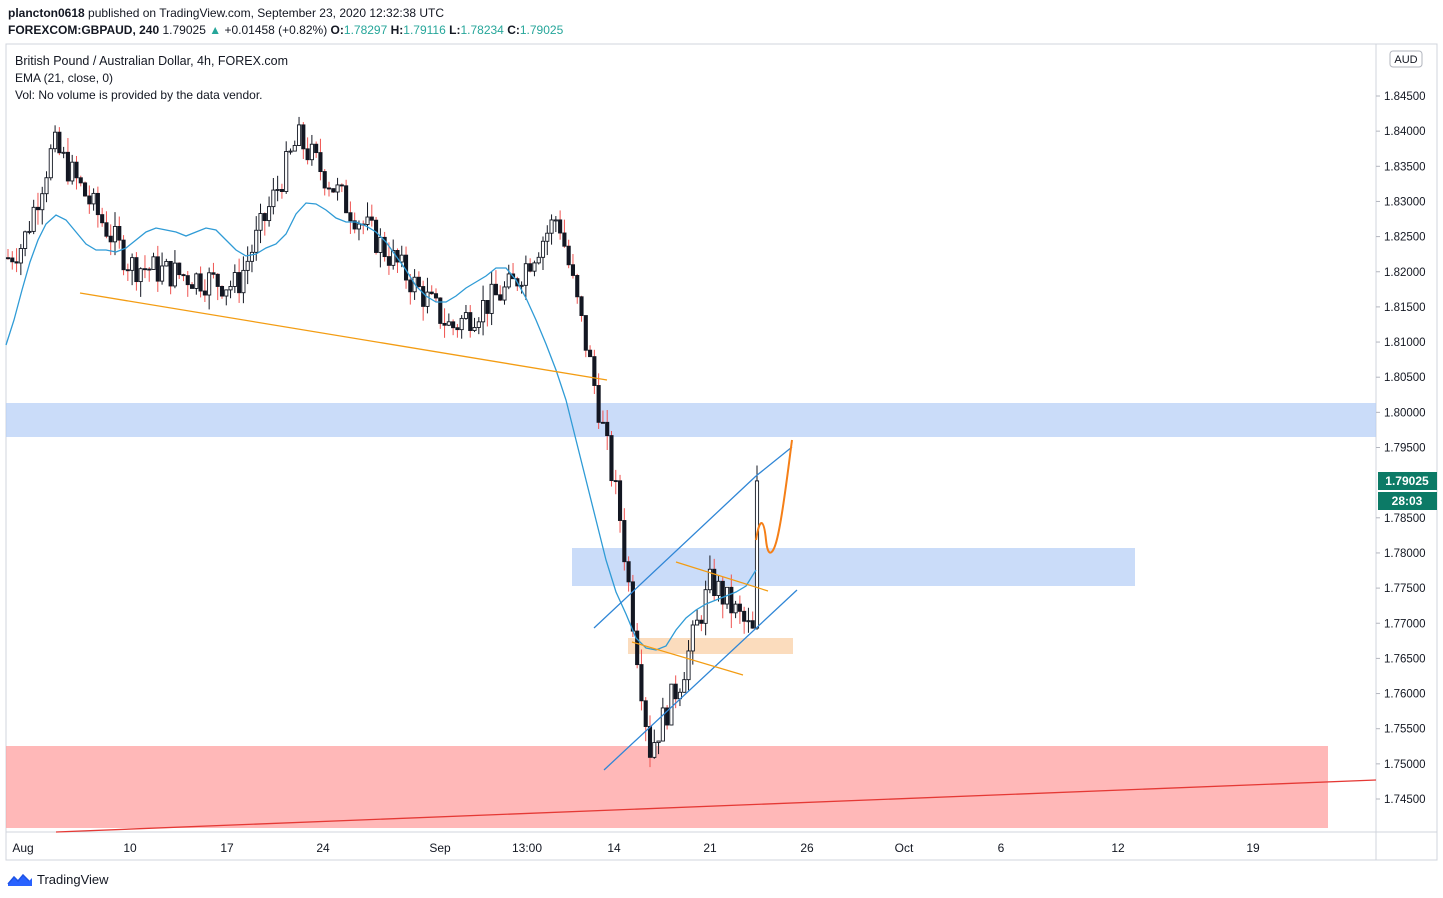 This screenshot has width=1443, height=898. What do you see at coordinates (636, 848) in the screenshot?
I see `time-axis: Aug 10 17 24 Sep 13:00 14 21 26 Oct 6 12 19` at bounding box center [636, 848].